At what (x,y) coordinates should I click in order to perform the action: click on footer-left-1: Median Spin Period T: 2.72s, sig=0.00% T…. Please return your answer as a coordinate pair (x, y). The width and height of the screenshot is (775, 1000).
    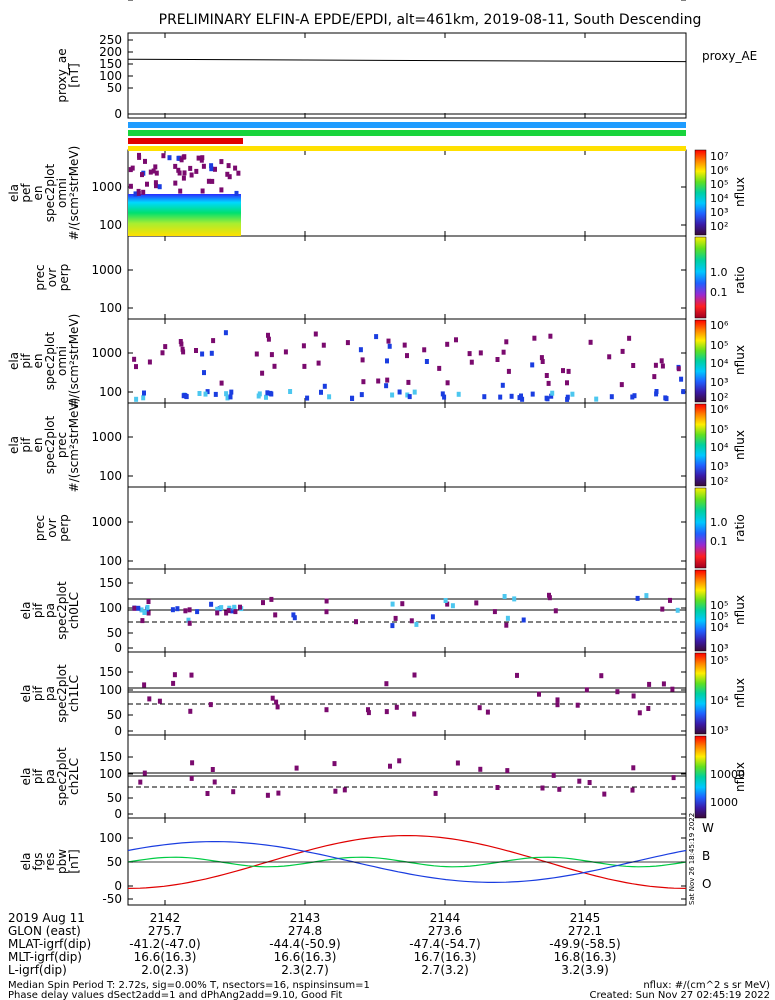
    Looking at the image, I should click on (189, 985).